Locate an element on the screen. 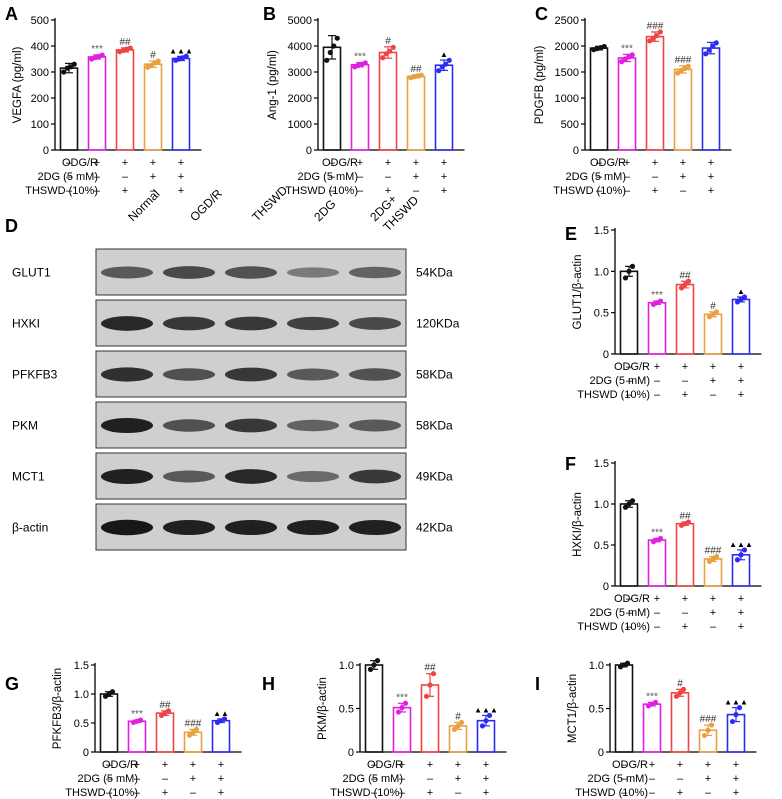 This screenshot has width=782, height=799. panel-i-annotation-3: ### is located at coordinates (708, 719).